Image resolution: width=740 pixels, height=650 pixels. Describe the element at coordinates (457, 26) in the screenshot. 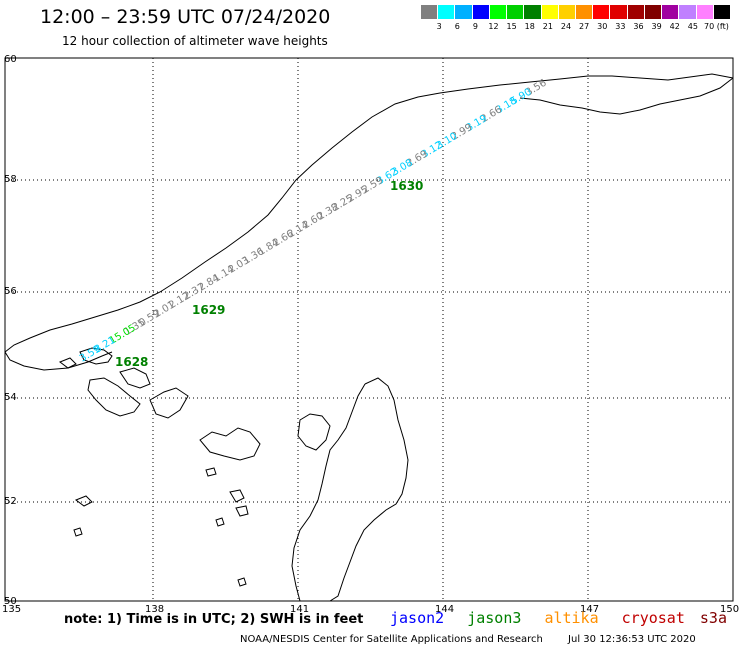

I see `scale-label: 6` at that location.